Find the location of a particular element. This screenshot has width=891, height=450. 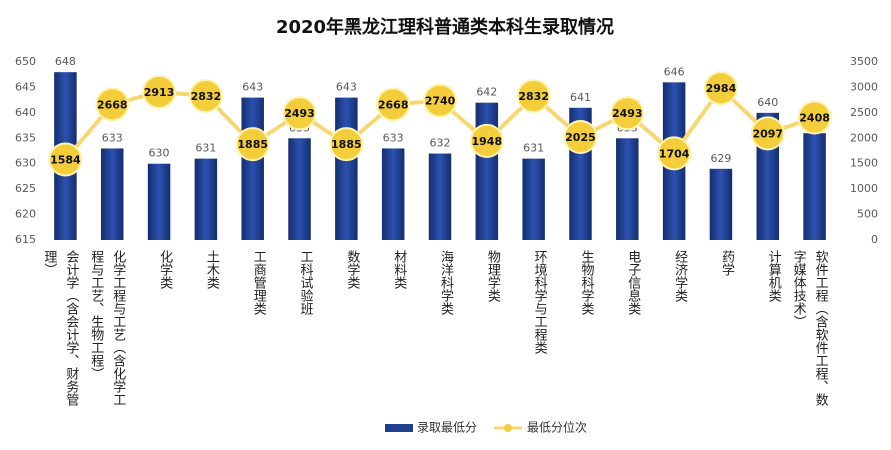

x-tick-label: 生物科学类 is located at coordinates (586, 282).